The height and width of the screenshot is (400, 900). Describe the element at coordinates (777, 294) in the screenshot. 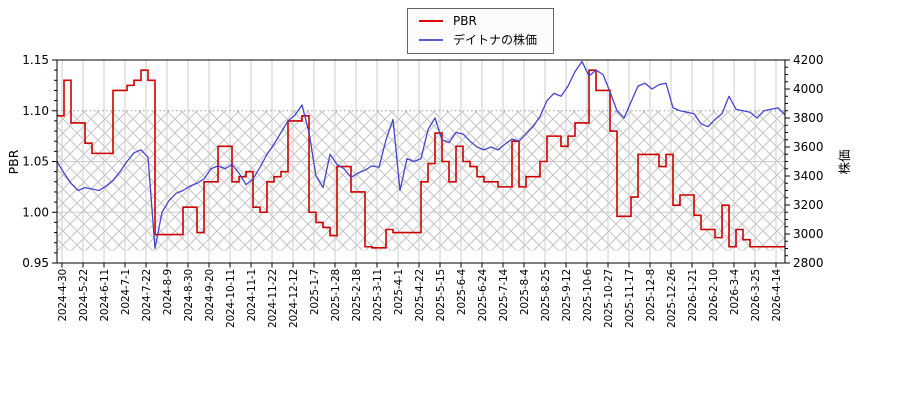

I see `svg-text: 2026-4-14` at that location.